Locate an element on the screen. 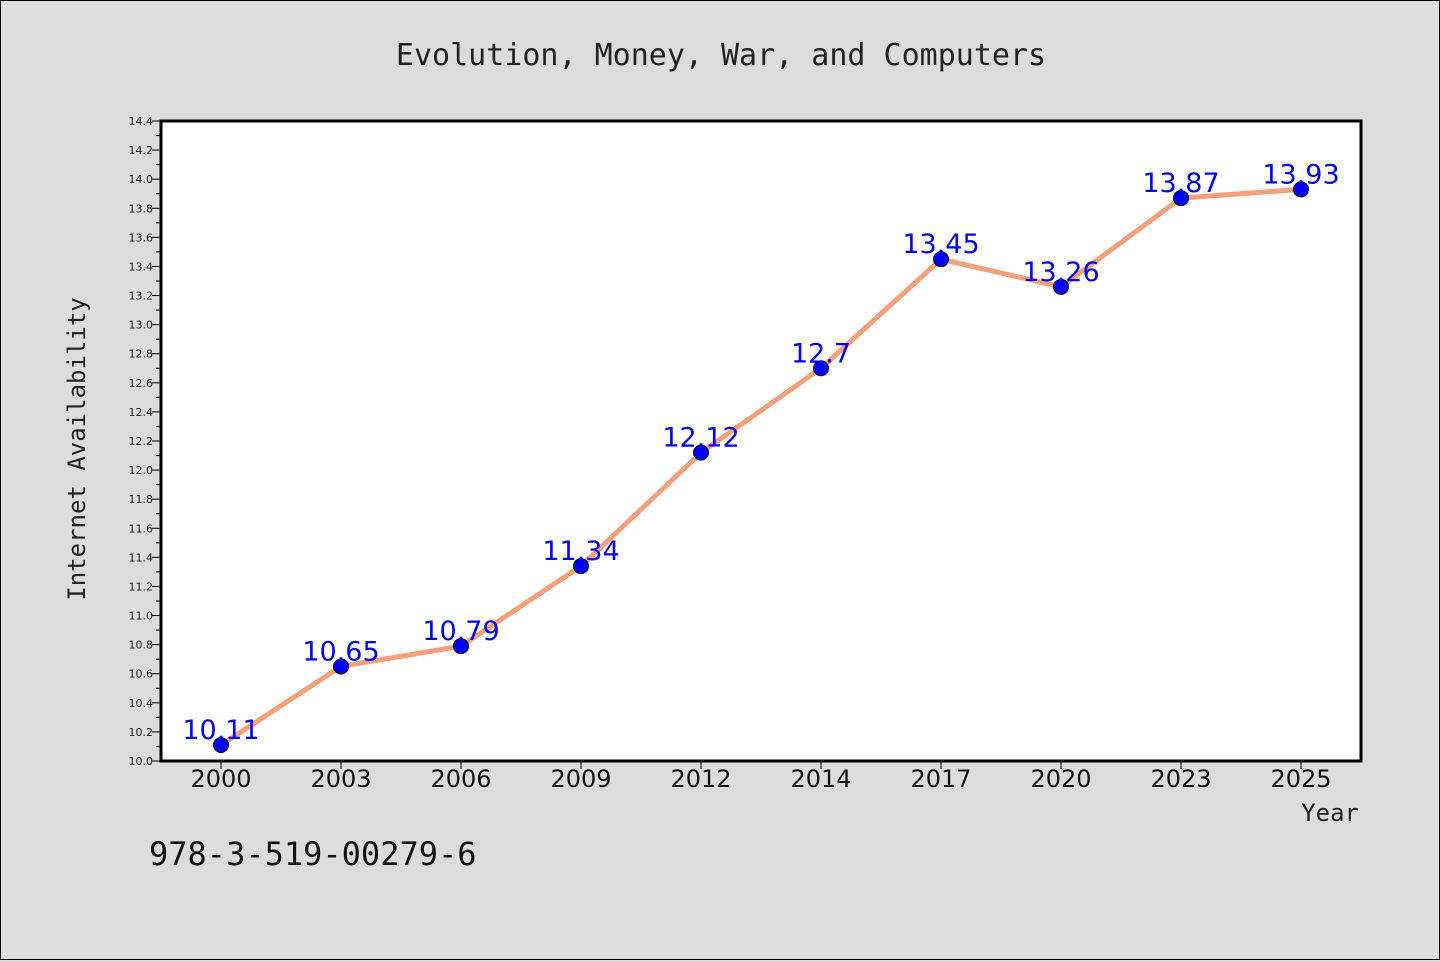 The width and height of the screenshot is (1440, 961). x-axis-ticks: 2000 2003 2006 2009 2012 2014 2017 2020 2023 2025 is located at coordinates (761, 777).